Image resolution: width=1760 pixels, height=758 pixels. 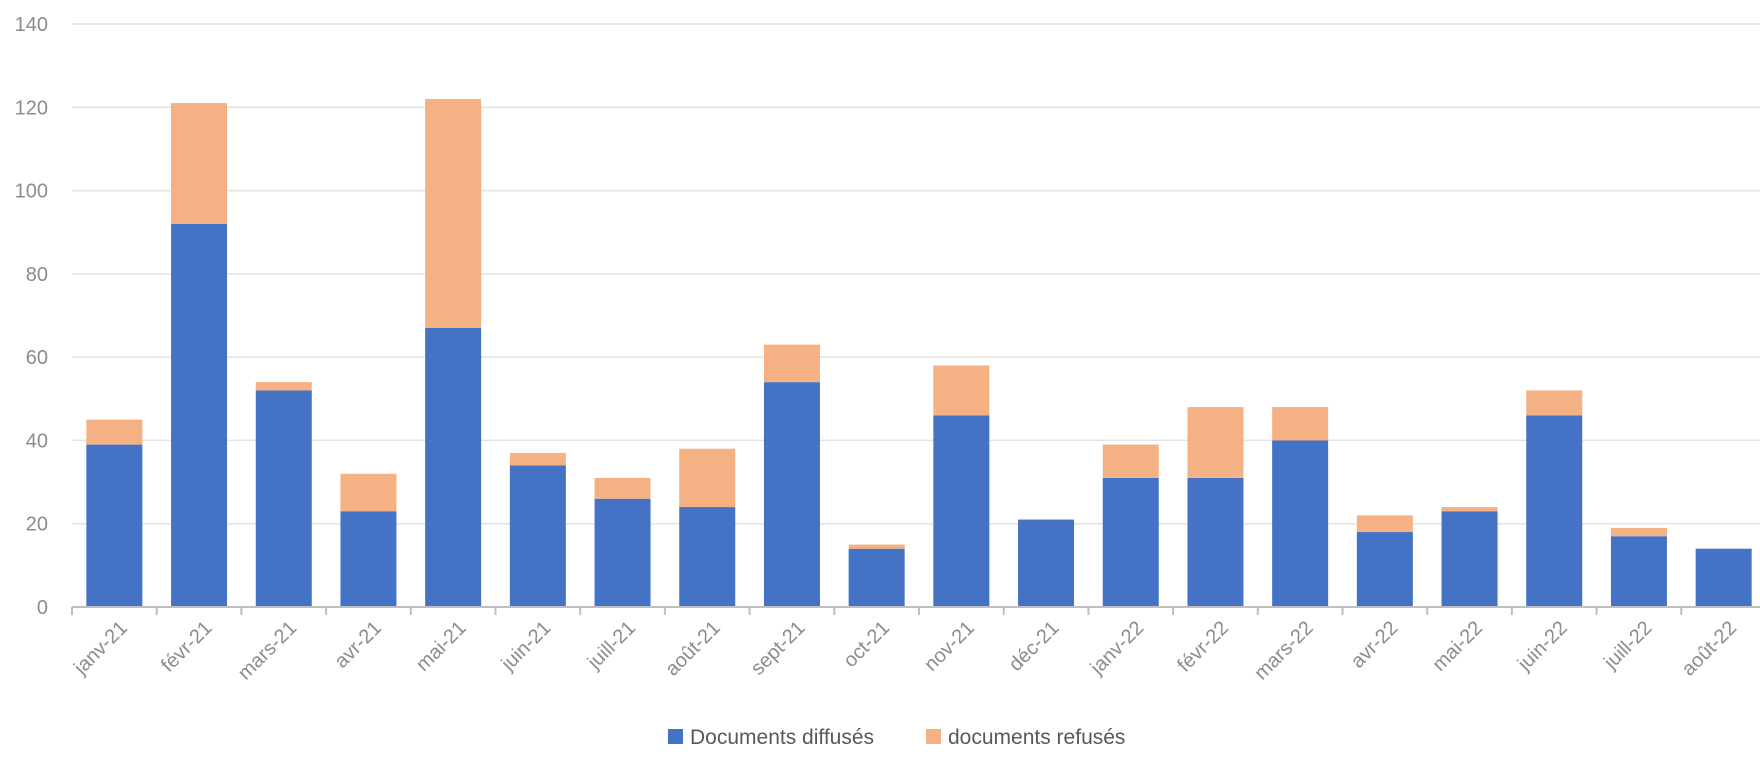 I want to click on y-tick-label: 20, so click(x=37, y=525).